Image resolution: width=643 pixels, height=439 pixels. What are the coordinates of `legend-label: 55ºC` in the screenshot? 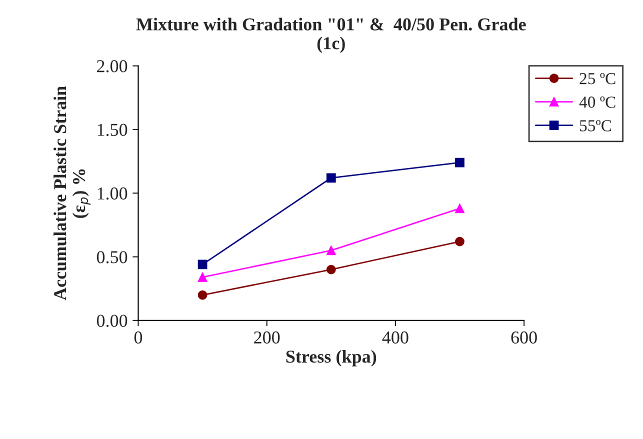 It's located at (596, 126).